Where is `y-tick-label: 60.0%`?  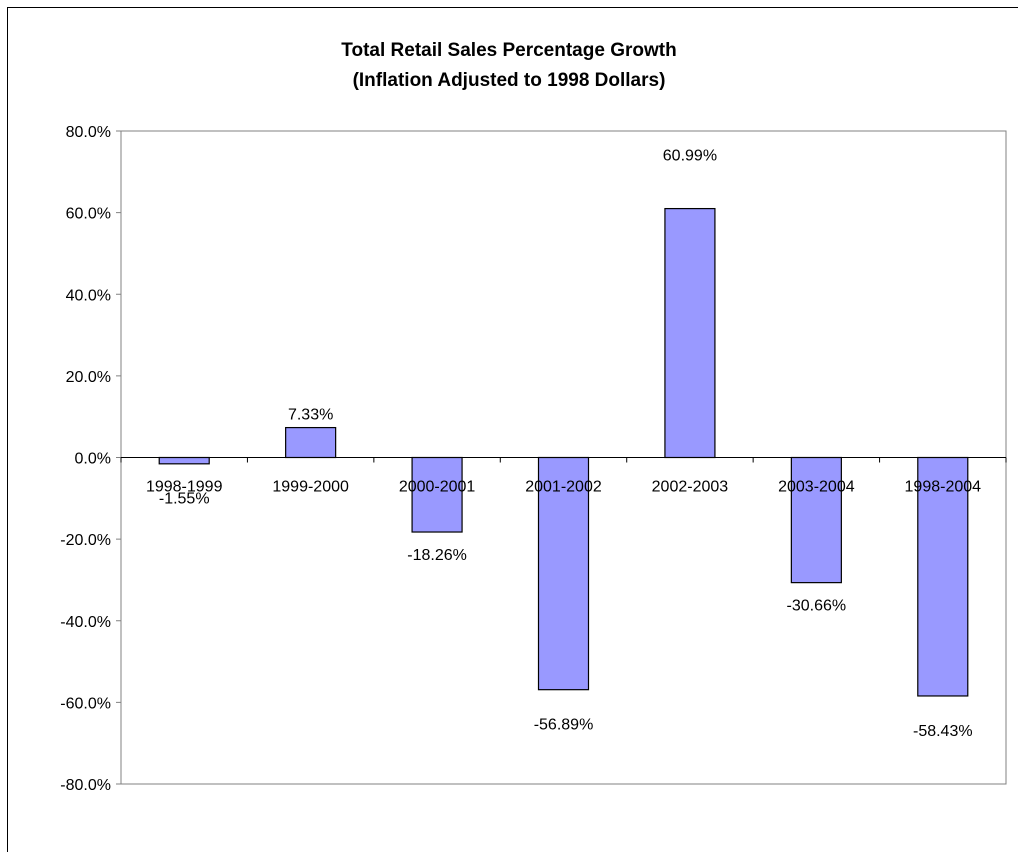 y-tick-label: 60.0% is located at coordinates (88, 214).